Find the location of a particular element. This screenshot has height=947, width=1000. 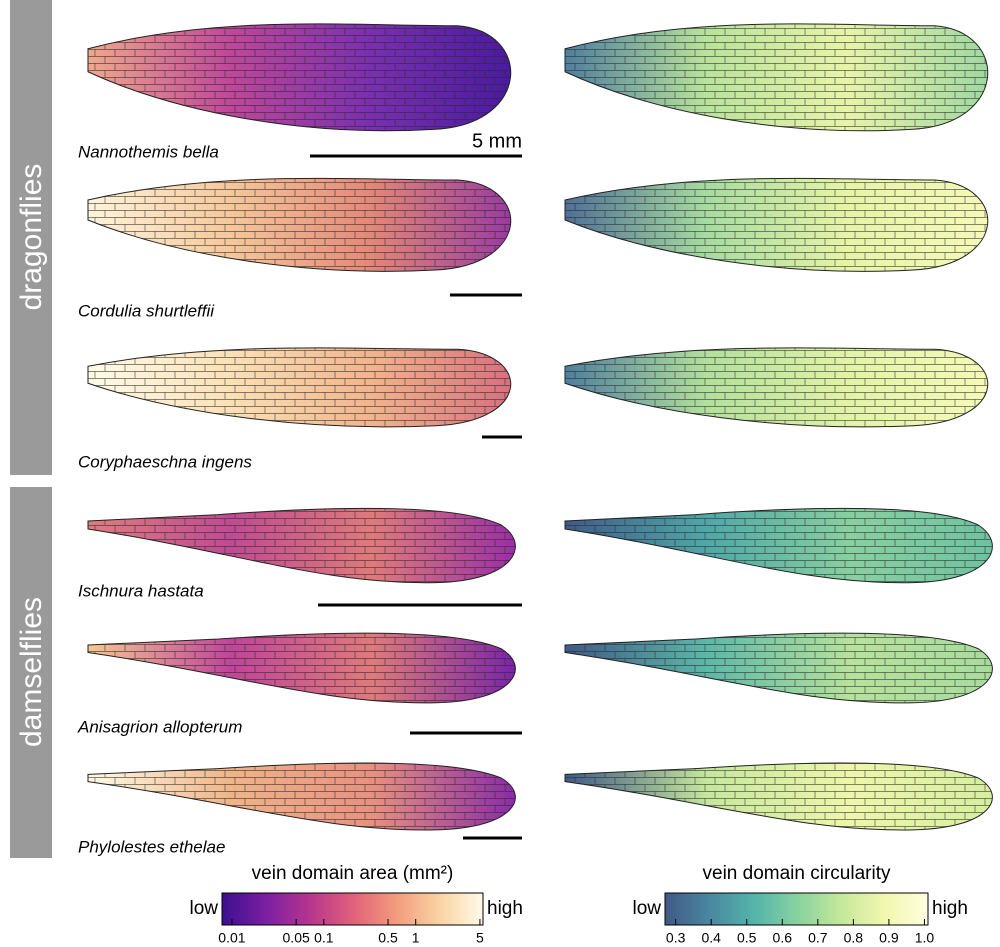

species-label: Phylolestes ethelae is located at coordinates (151, 846).